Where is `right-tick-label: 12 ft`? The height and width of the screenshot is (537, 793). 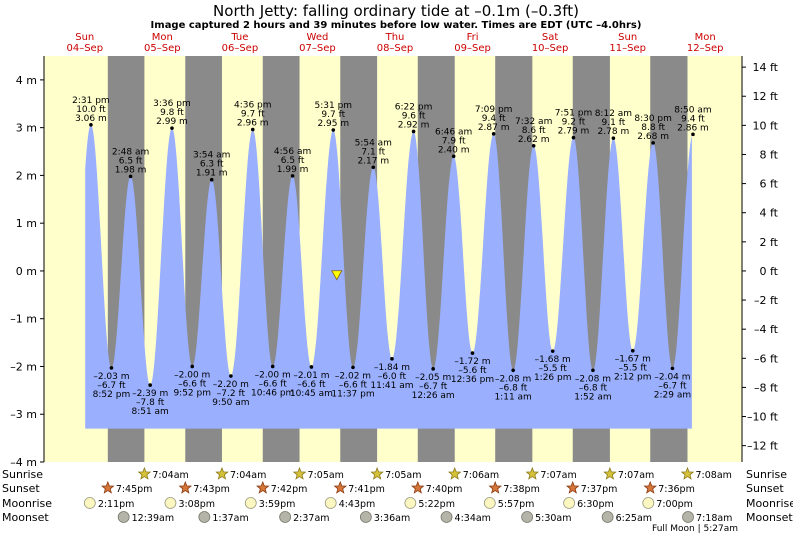
right-tick-label: 12 ft is located at coordinates (766, 96).